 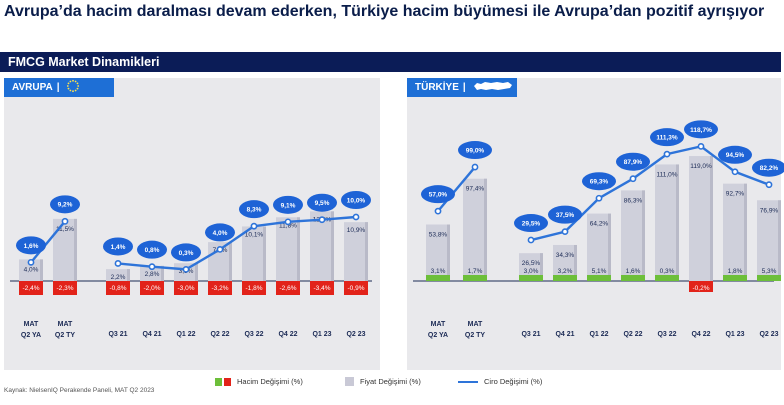 What do you see at coordinates (270, 381) in the screenshot?
I see `legend-label-volume: Hacim Değişimi (%)` at bounding box center [270, 381].